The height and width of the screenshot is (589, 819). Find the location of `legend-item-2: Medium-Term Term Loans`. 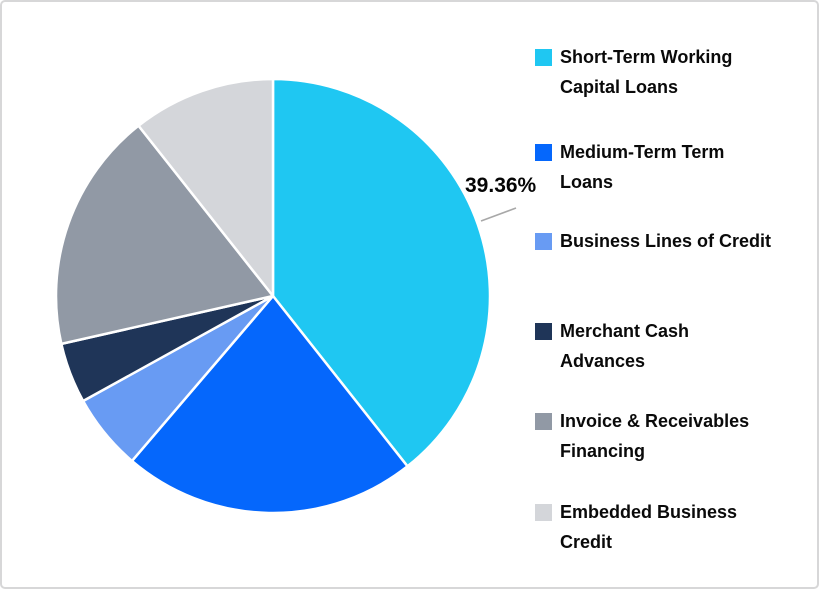

legend-item-2: Medium-Term Term Loans is located at coordinates (671, 167).